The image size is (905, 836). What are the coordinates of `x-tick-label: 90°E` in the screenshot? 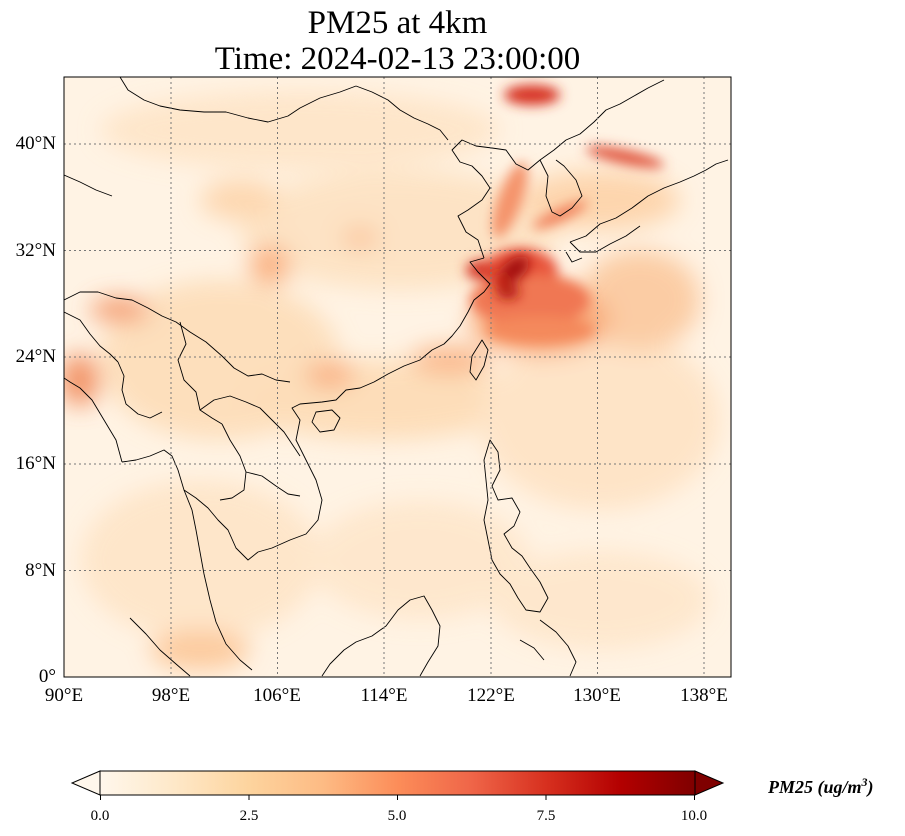 It's located at (64, 695).